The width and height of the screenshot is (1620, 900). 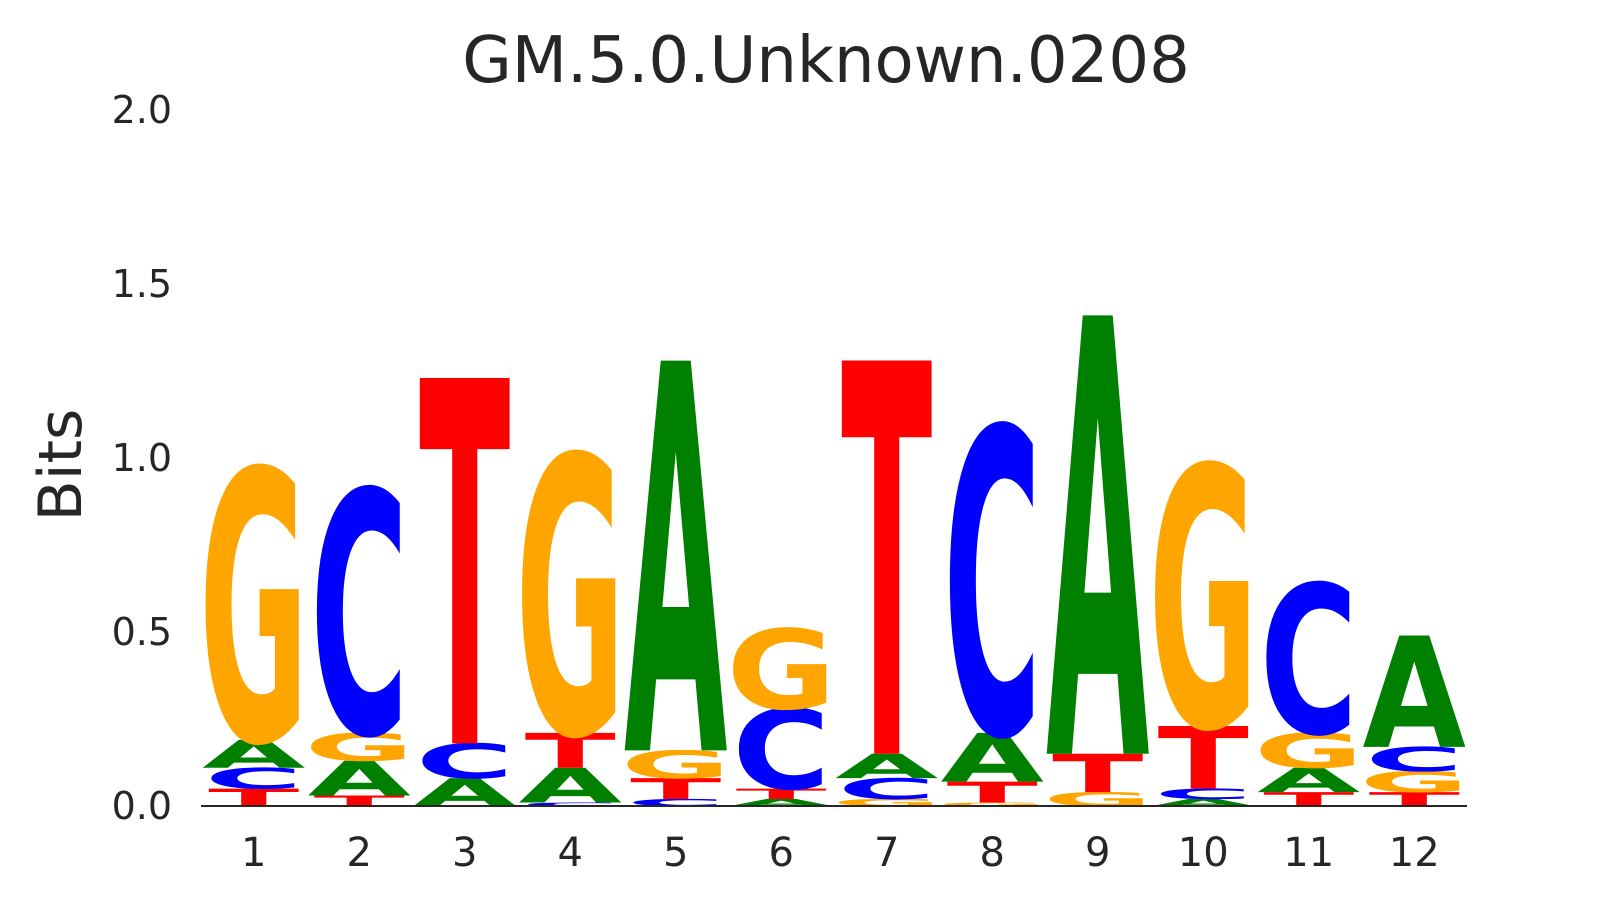 What do you see at coordinates (142, 110) in the screenshot?
I see `y-tick-label: 2.0` at bounding box center [142, 110].